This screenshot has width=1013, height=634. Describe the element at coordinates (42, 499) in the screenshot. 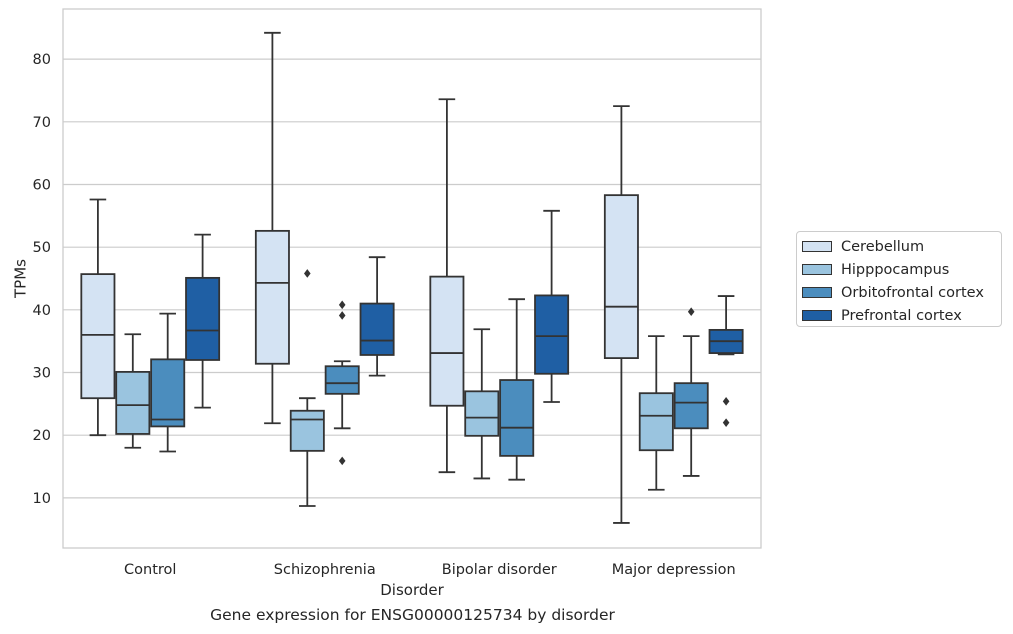

I see `y-tick-label: 10` at that location.